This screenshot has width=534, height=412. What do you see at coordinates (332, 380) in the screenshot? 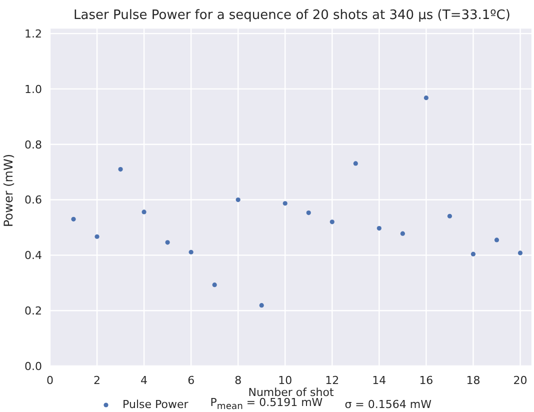
I see `x-tick-label: 12` at bounding box center [332, 380].